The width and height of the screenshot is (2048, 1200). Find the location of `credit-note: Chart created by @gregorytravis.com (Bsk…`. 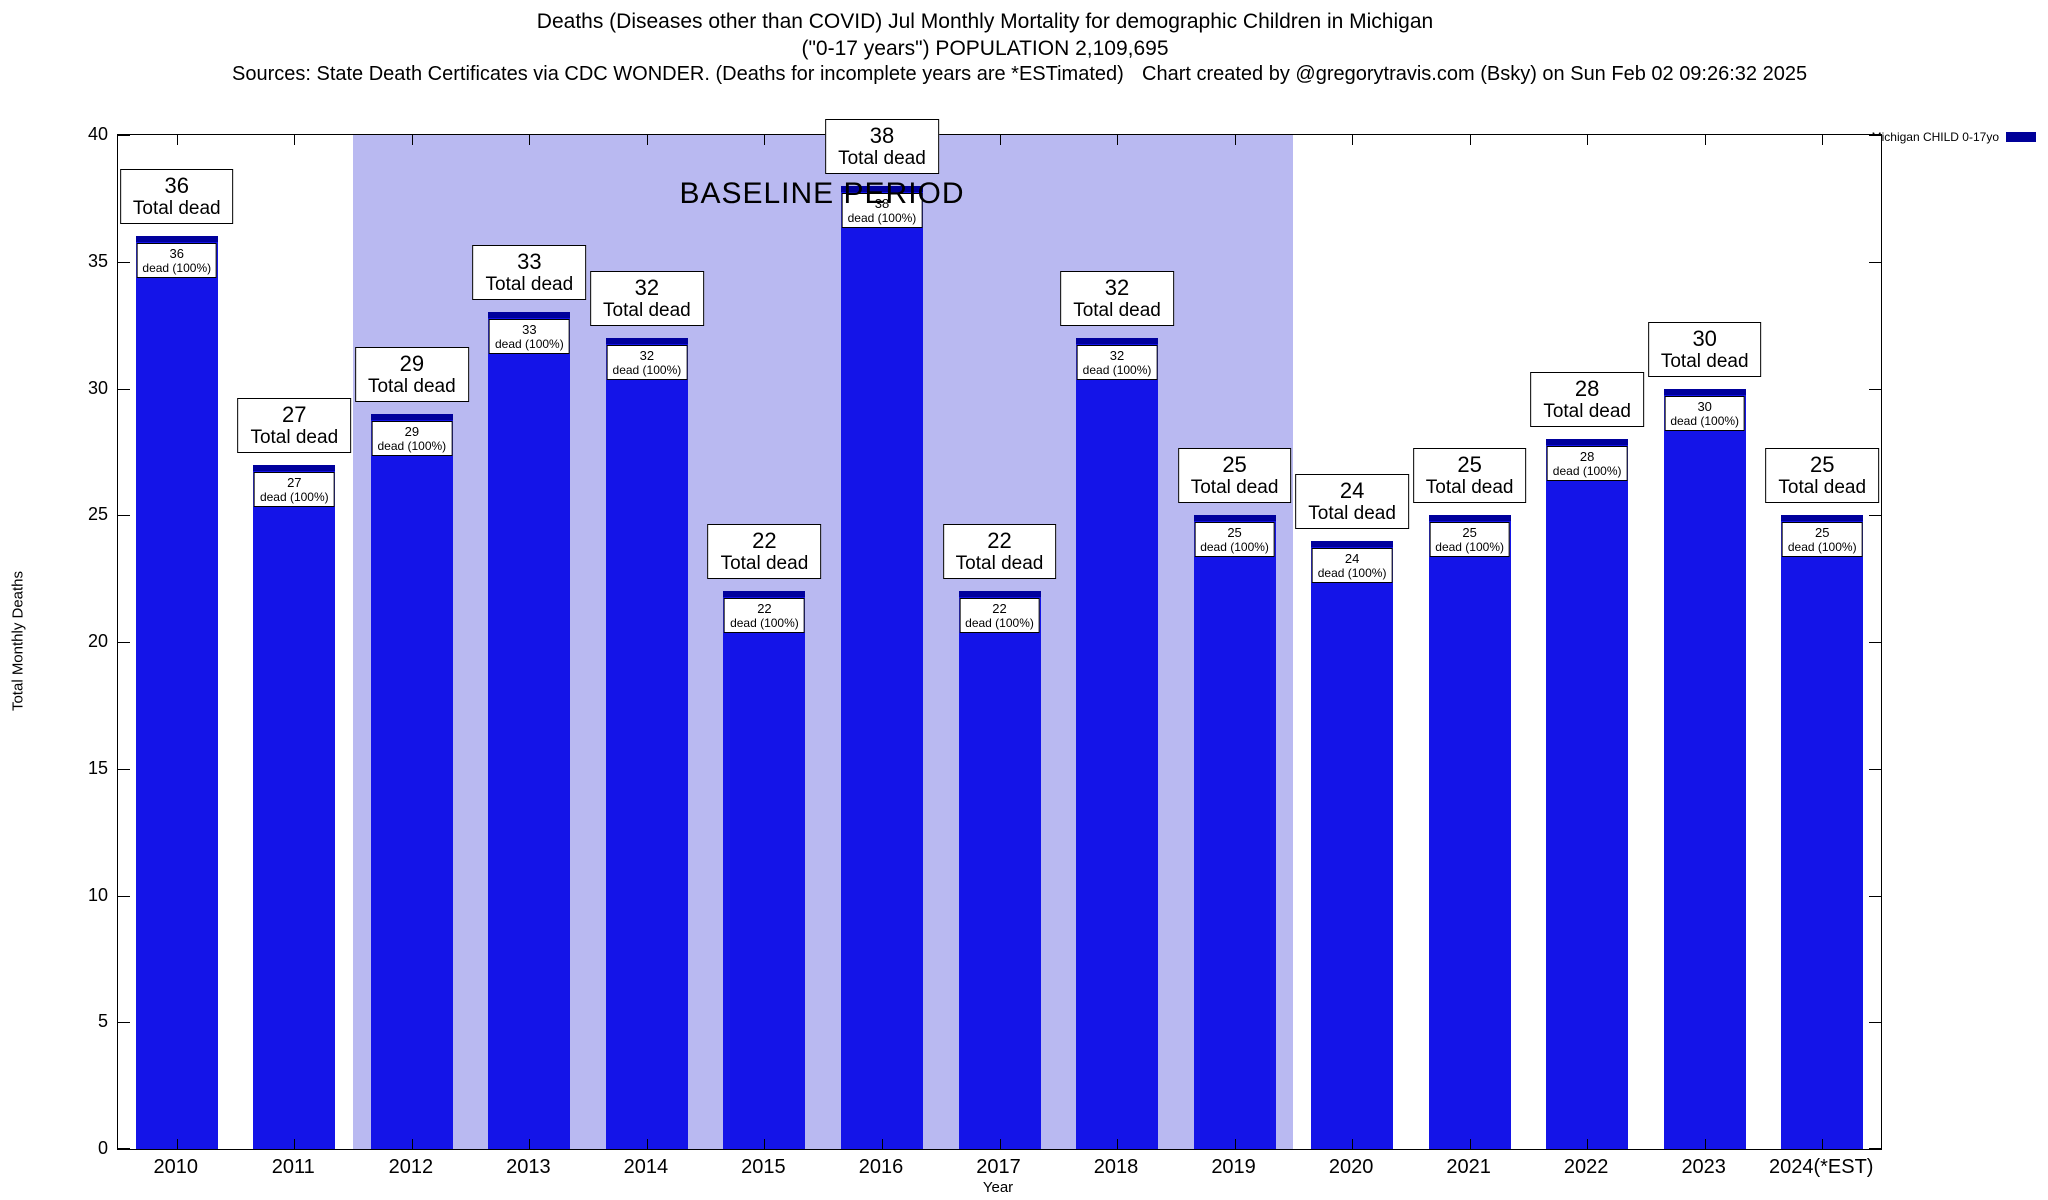

credit-note: Chart created by @gregorytravis.com (Bsk… is located at coordinates (1475, 74).